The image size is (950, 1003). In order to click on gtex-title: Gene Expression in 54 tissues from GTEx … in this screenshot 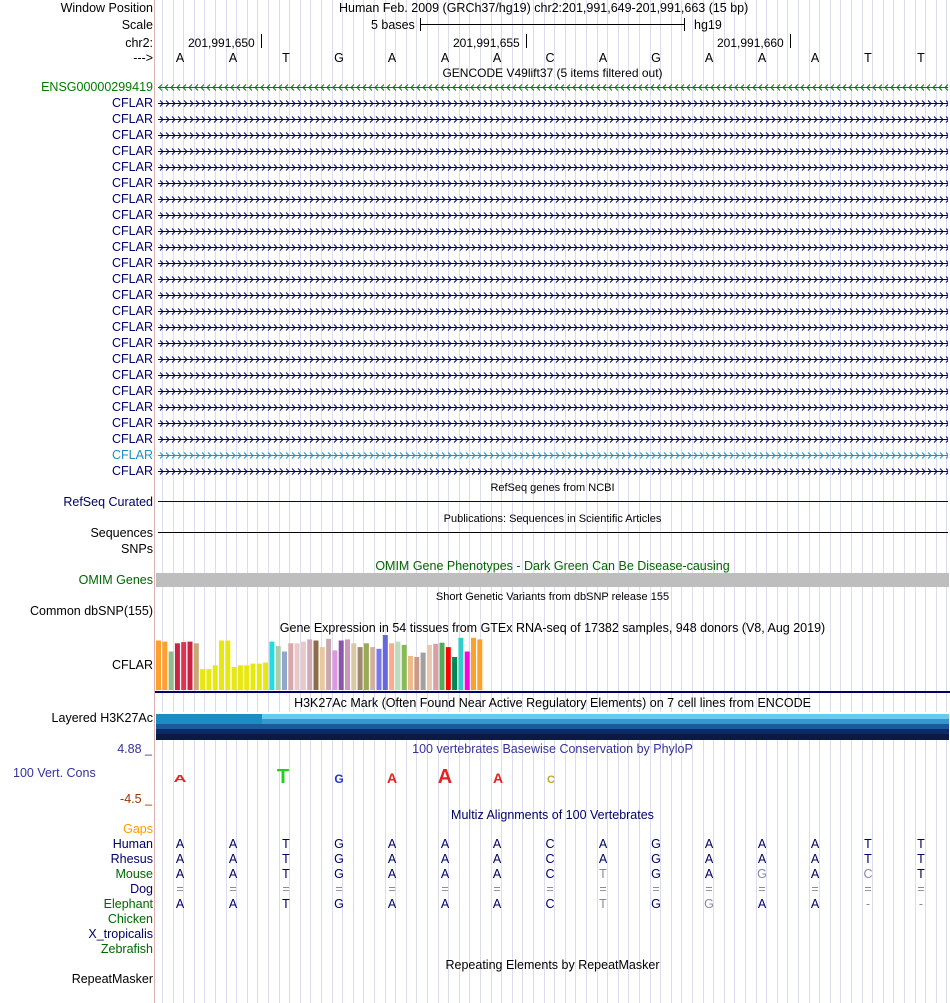, I will do `click(552, 628)`.